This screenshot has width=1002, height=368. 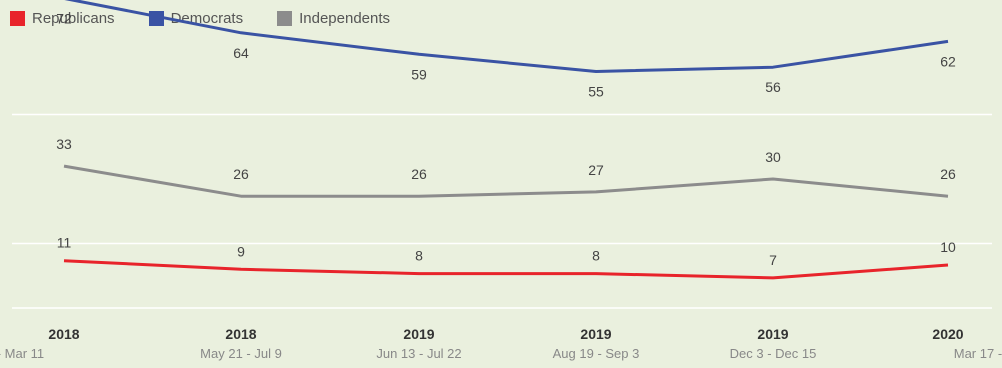 I want to click on legend-item-republicans: Republicans, so click(x=62, y=18).